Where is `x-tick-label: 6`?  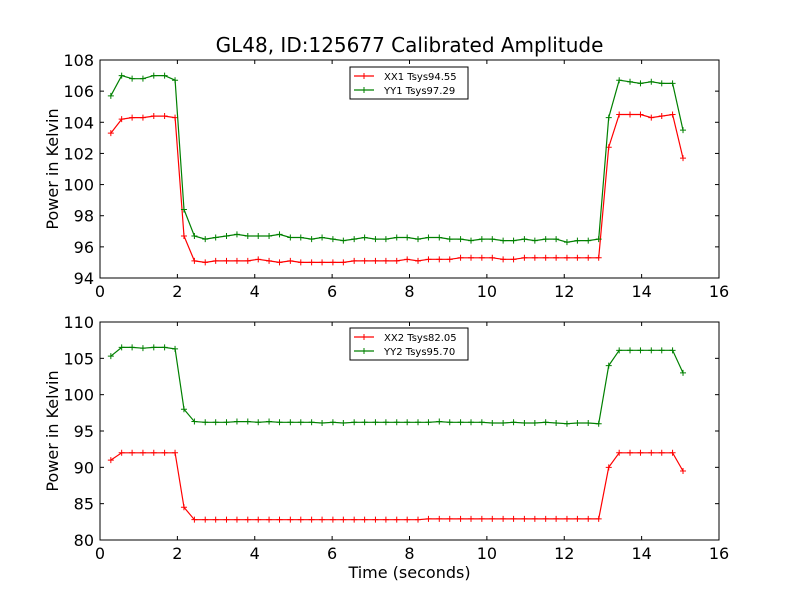
x-tick-label: 6 is located at coordinates (332, 291).